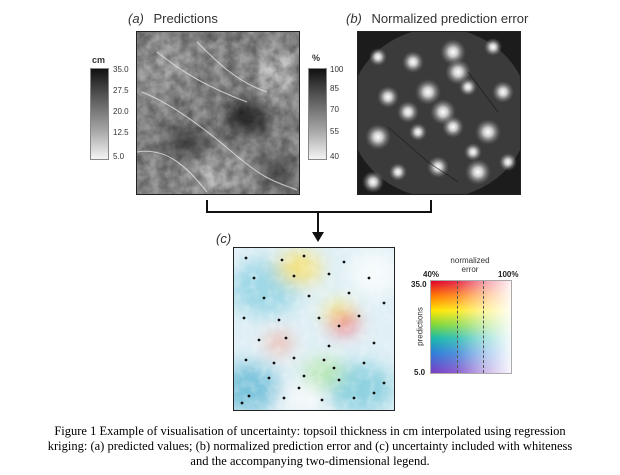  What do you see at coordinates (337, 69) in the screenshot?
I see `panel-b-tick-1: 100` at bounding box center [337, 69].